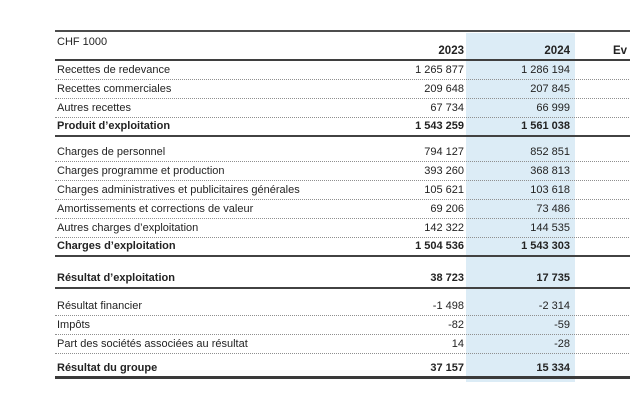  I want to click on table-row: Charges de personnel 794 127 852 851, so click(342, 152).